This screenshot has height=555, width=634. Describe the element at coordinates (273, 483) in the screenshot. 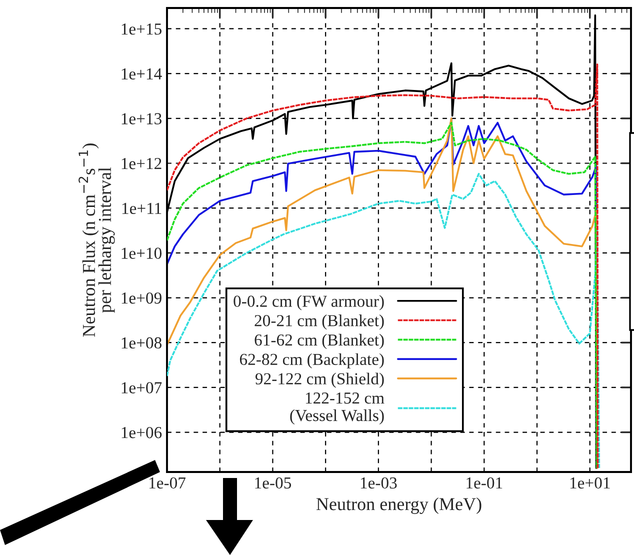

I see `x-tick-label: 1e-05` at that location.